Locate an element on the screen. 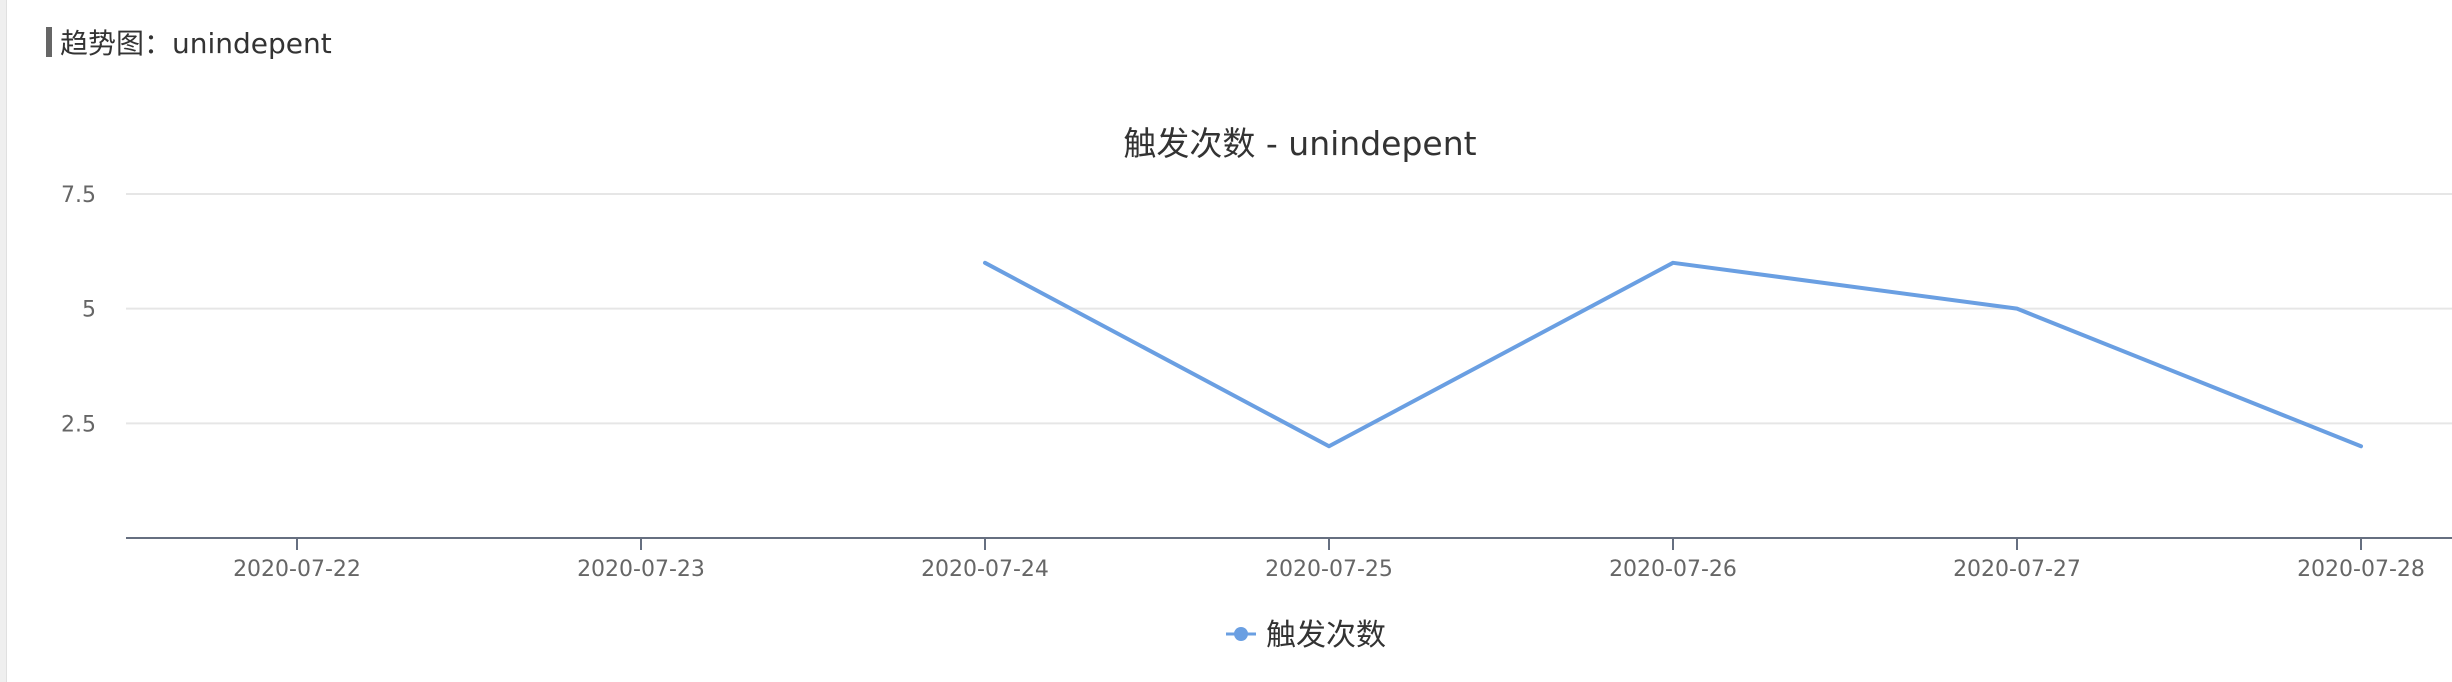  x-tick-label: 2020-07-27 is located at coordinates (2017, 569).